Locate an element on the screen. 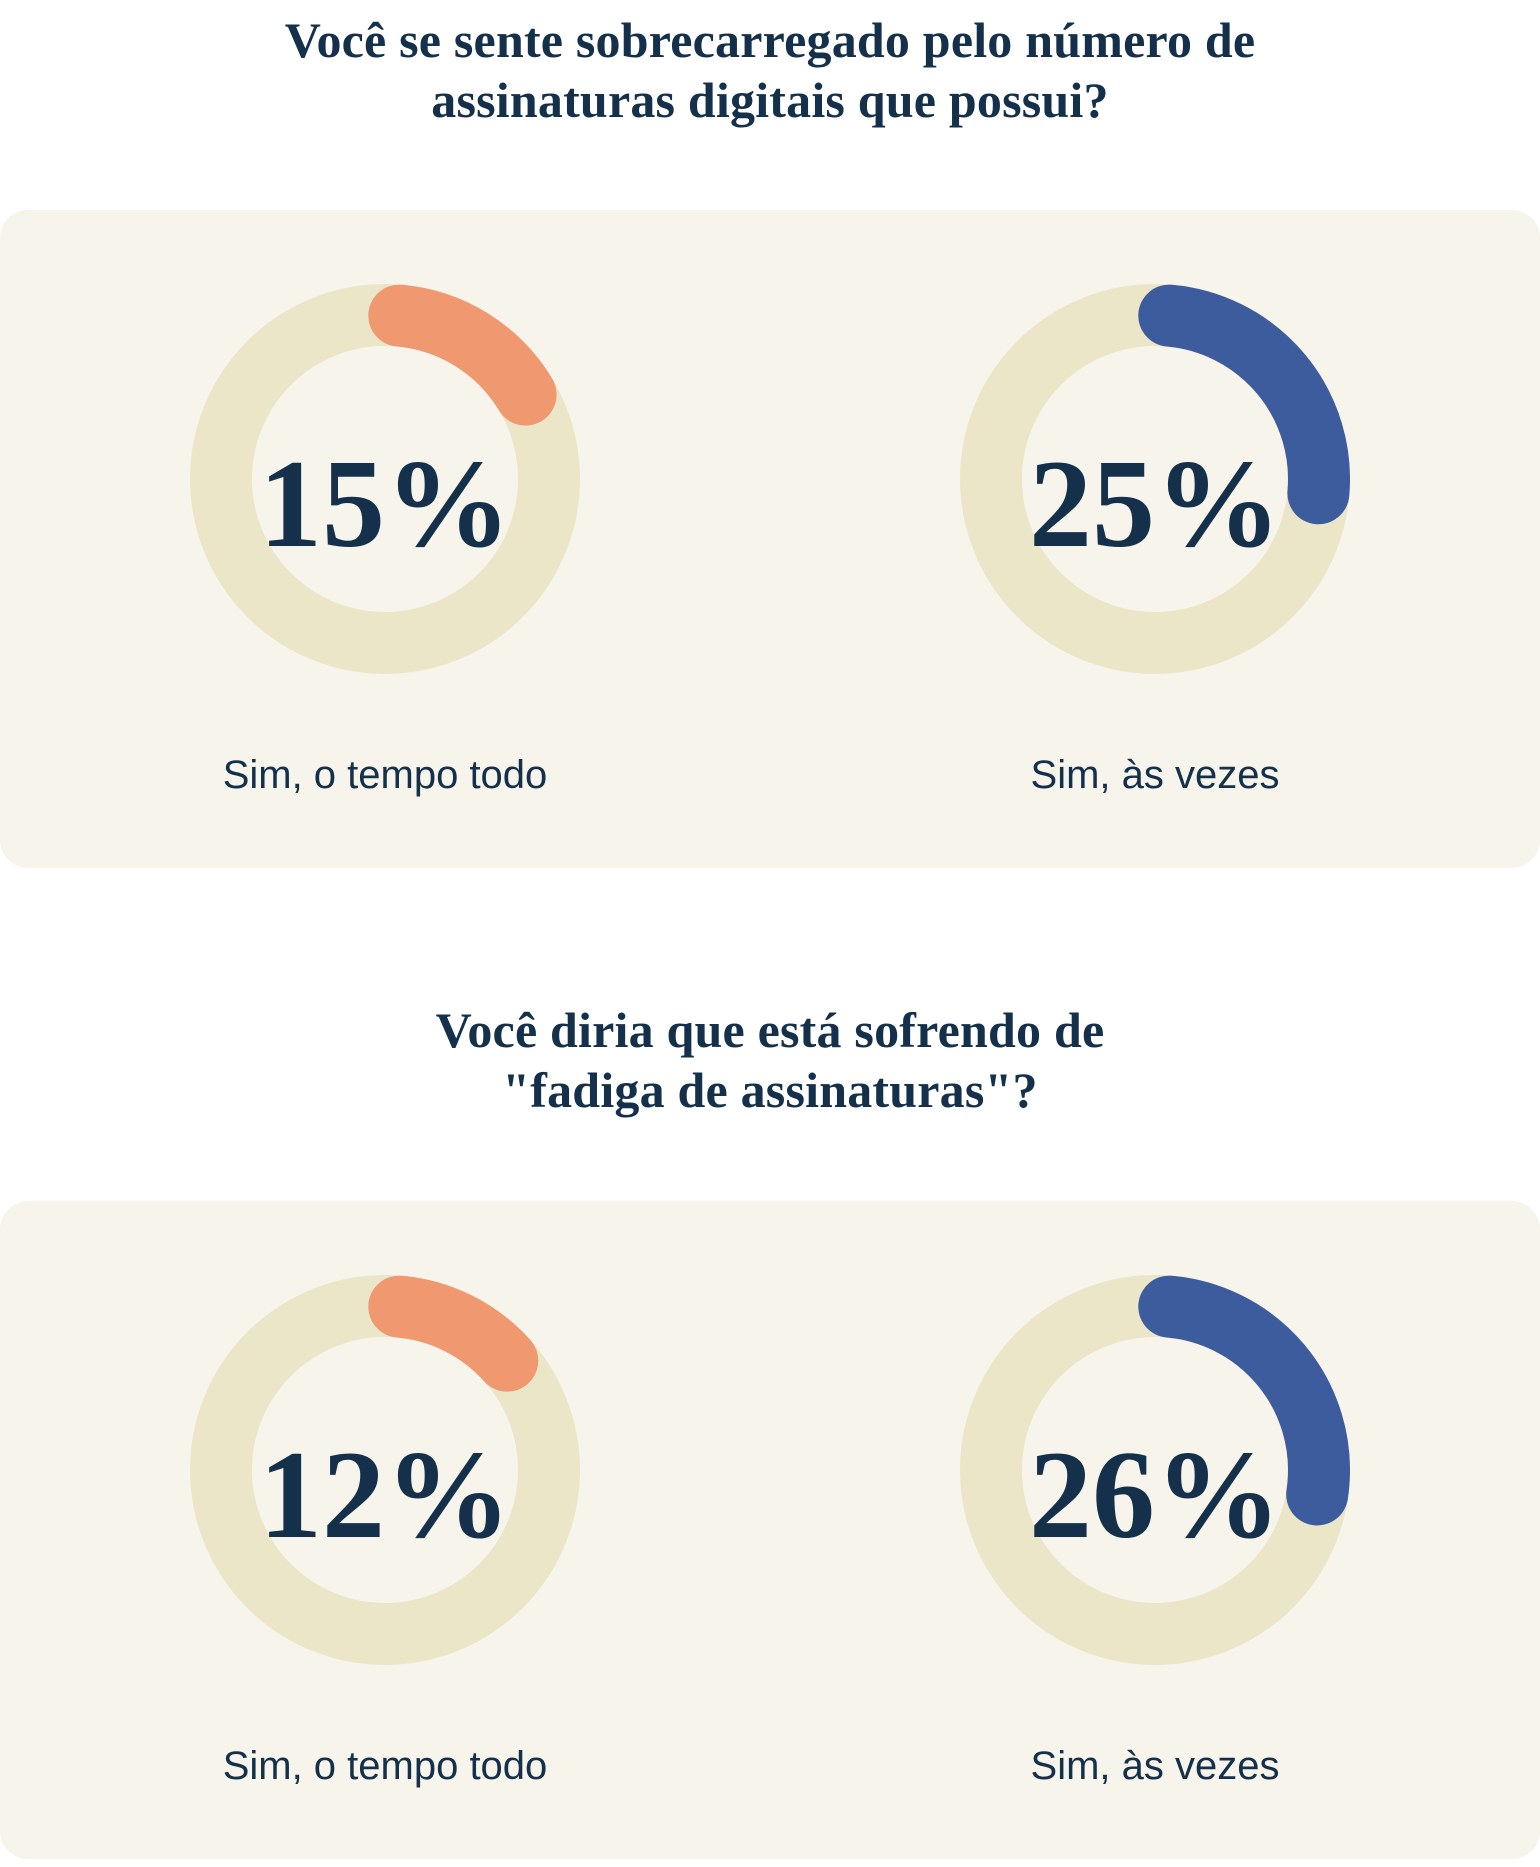 This screenshot has height=1867, width=1540. donut-gauge: 15% is located at coordinates (385, 479).